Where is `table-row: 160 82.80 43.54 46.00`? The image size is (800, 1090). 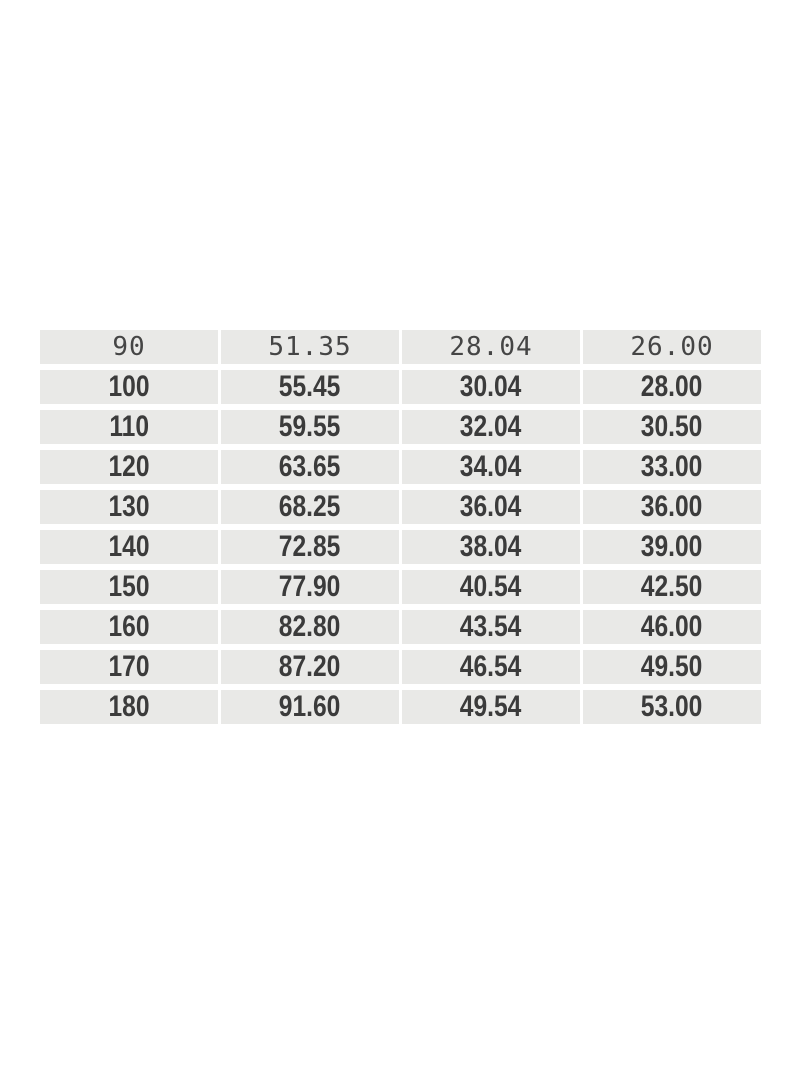
table-row: 160 82.80 43.54 46.00 is located at coordinates (400, 627).